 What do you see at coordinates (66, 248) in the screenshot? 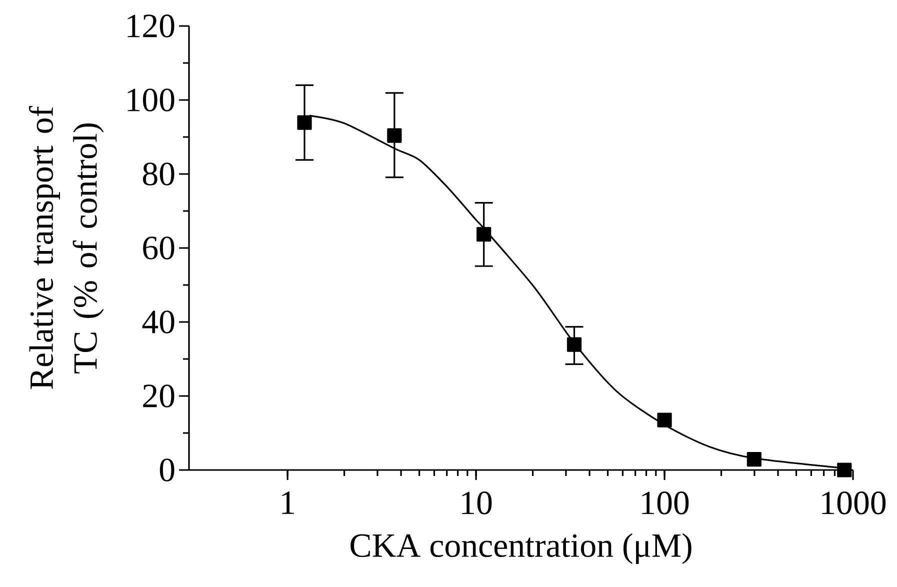
I see `y-axis-title: Relative transport of TC (% of control)` at bounding box center [66, 248].